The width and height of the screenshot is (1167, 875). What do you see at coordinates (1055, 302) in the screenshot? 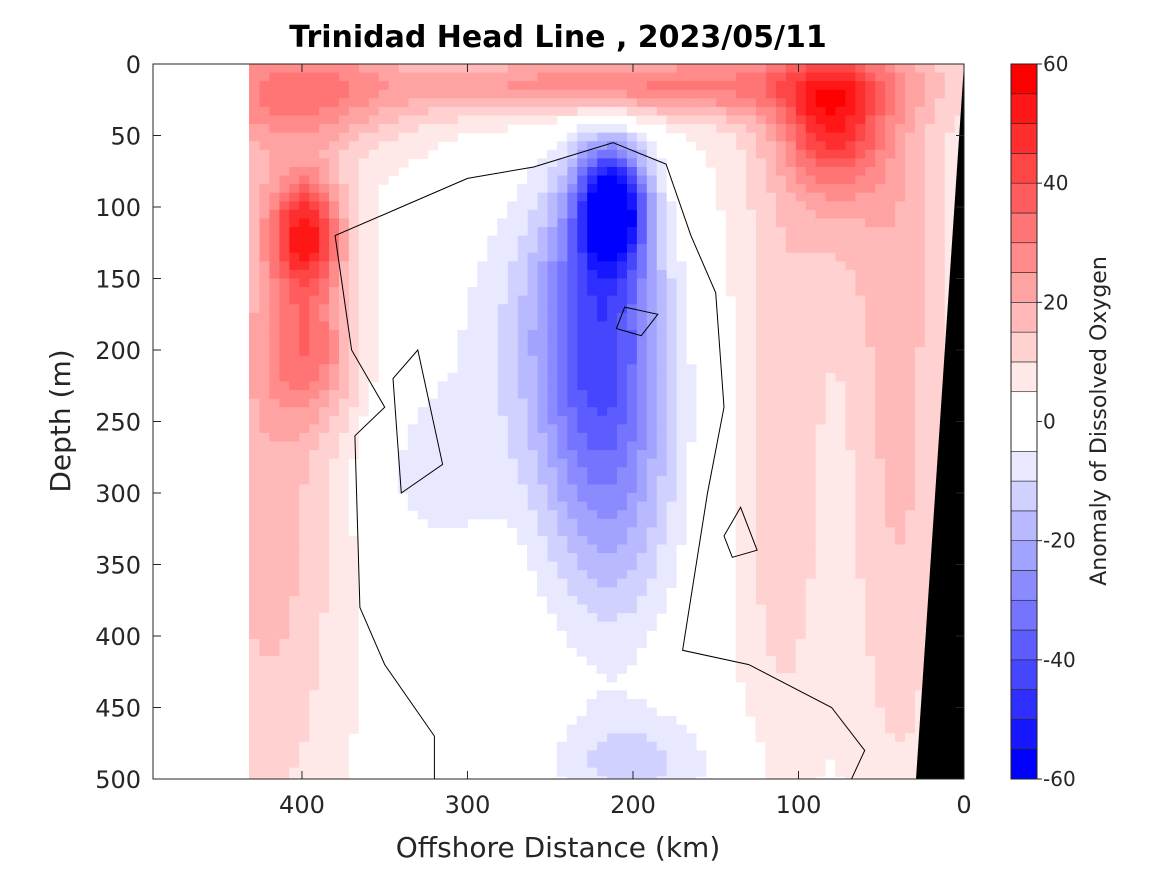
I see `colorbar-tick-label: 20` at bounding box center [1055, 302].